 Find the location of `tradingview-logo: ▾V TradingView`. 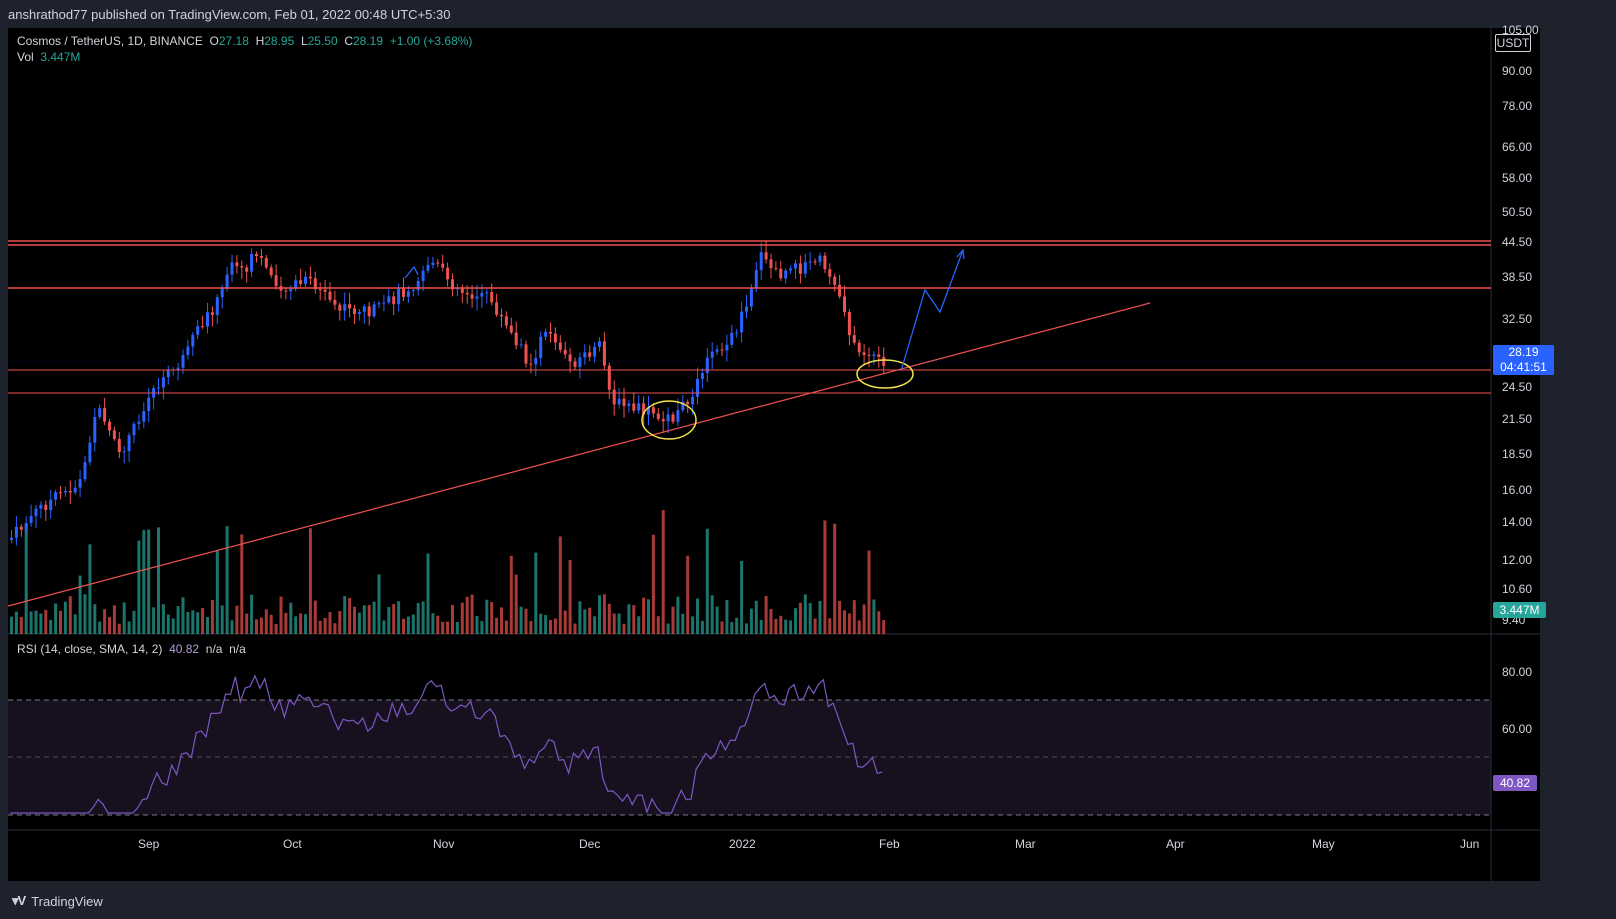

tradingview-logo: ▾V TradingView is located at coordinates (57, 901).